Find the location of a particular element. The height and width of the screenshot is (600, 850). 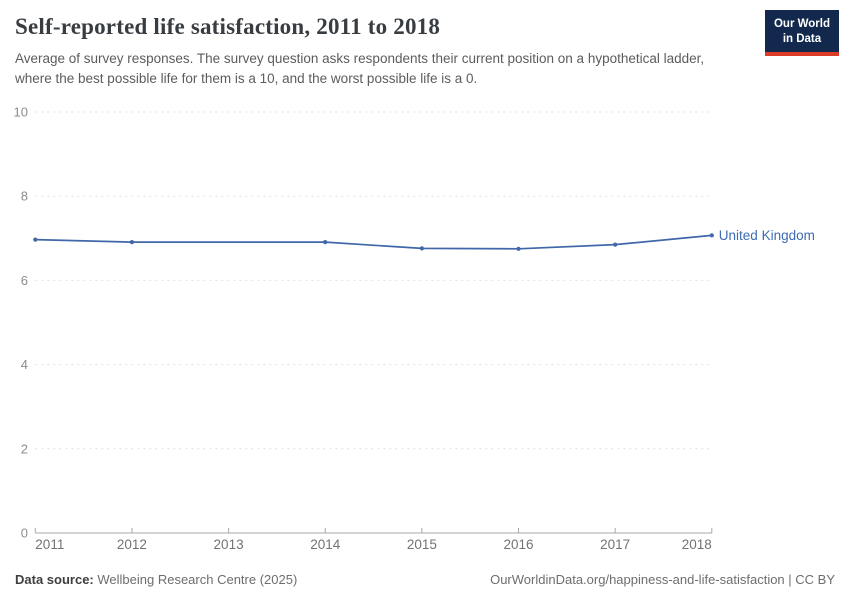

owid-logo-line2: in Data is located at coordinates (802, 38).